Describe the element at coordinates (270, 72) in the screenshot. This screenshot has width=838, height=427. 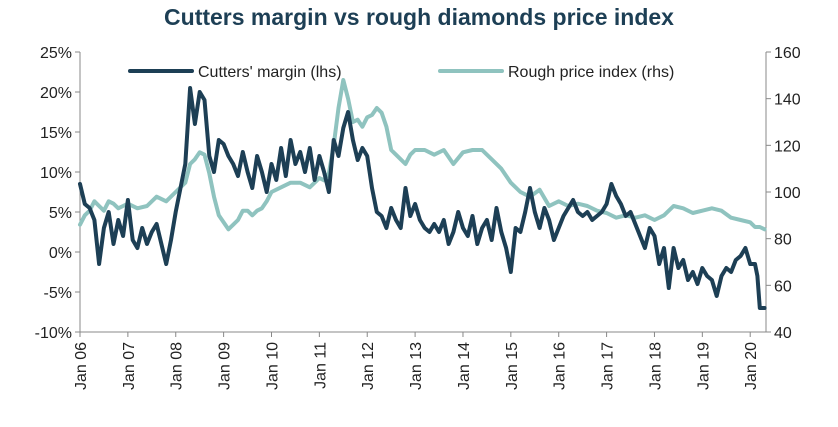
I see `legend-label: Cutters' margin (lhs)` at that location.